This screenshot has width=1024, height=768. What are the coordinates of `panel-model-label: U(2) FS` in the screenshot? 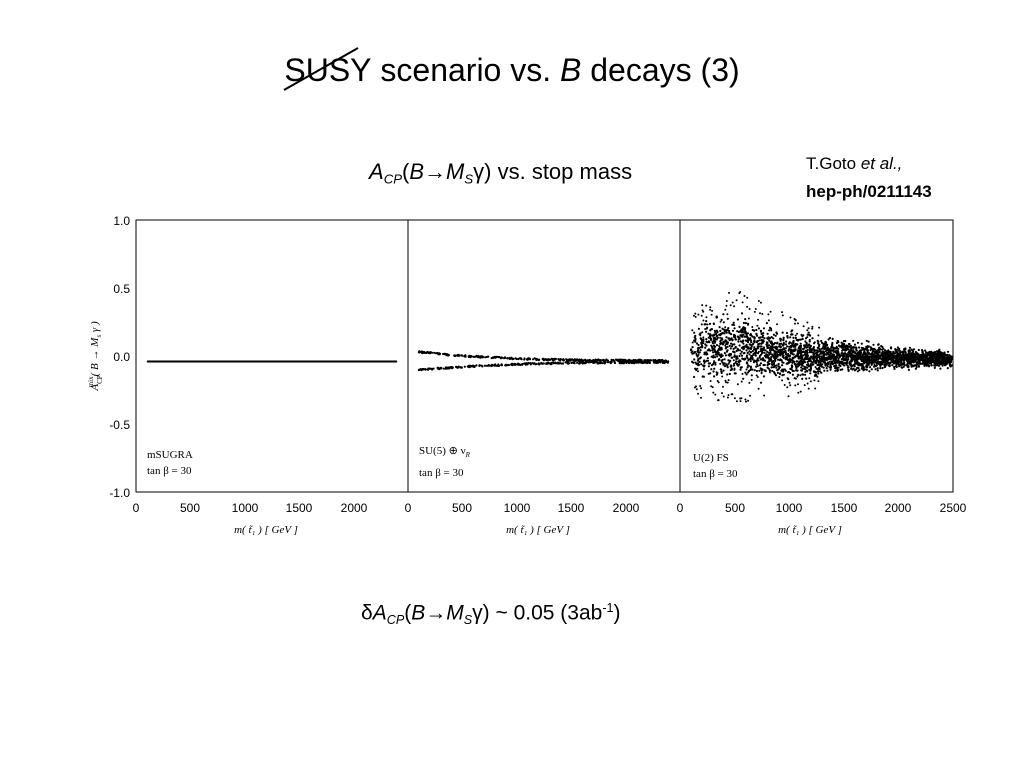 It's located at (711, 458).